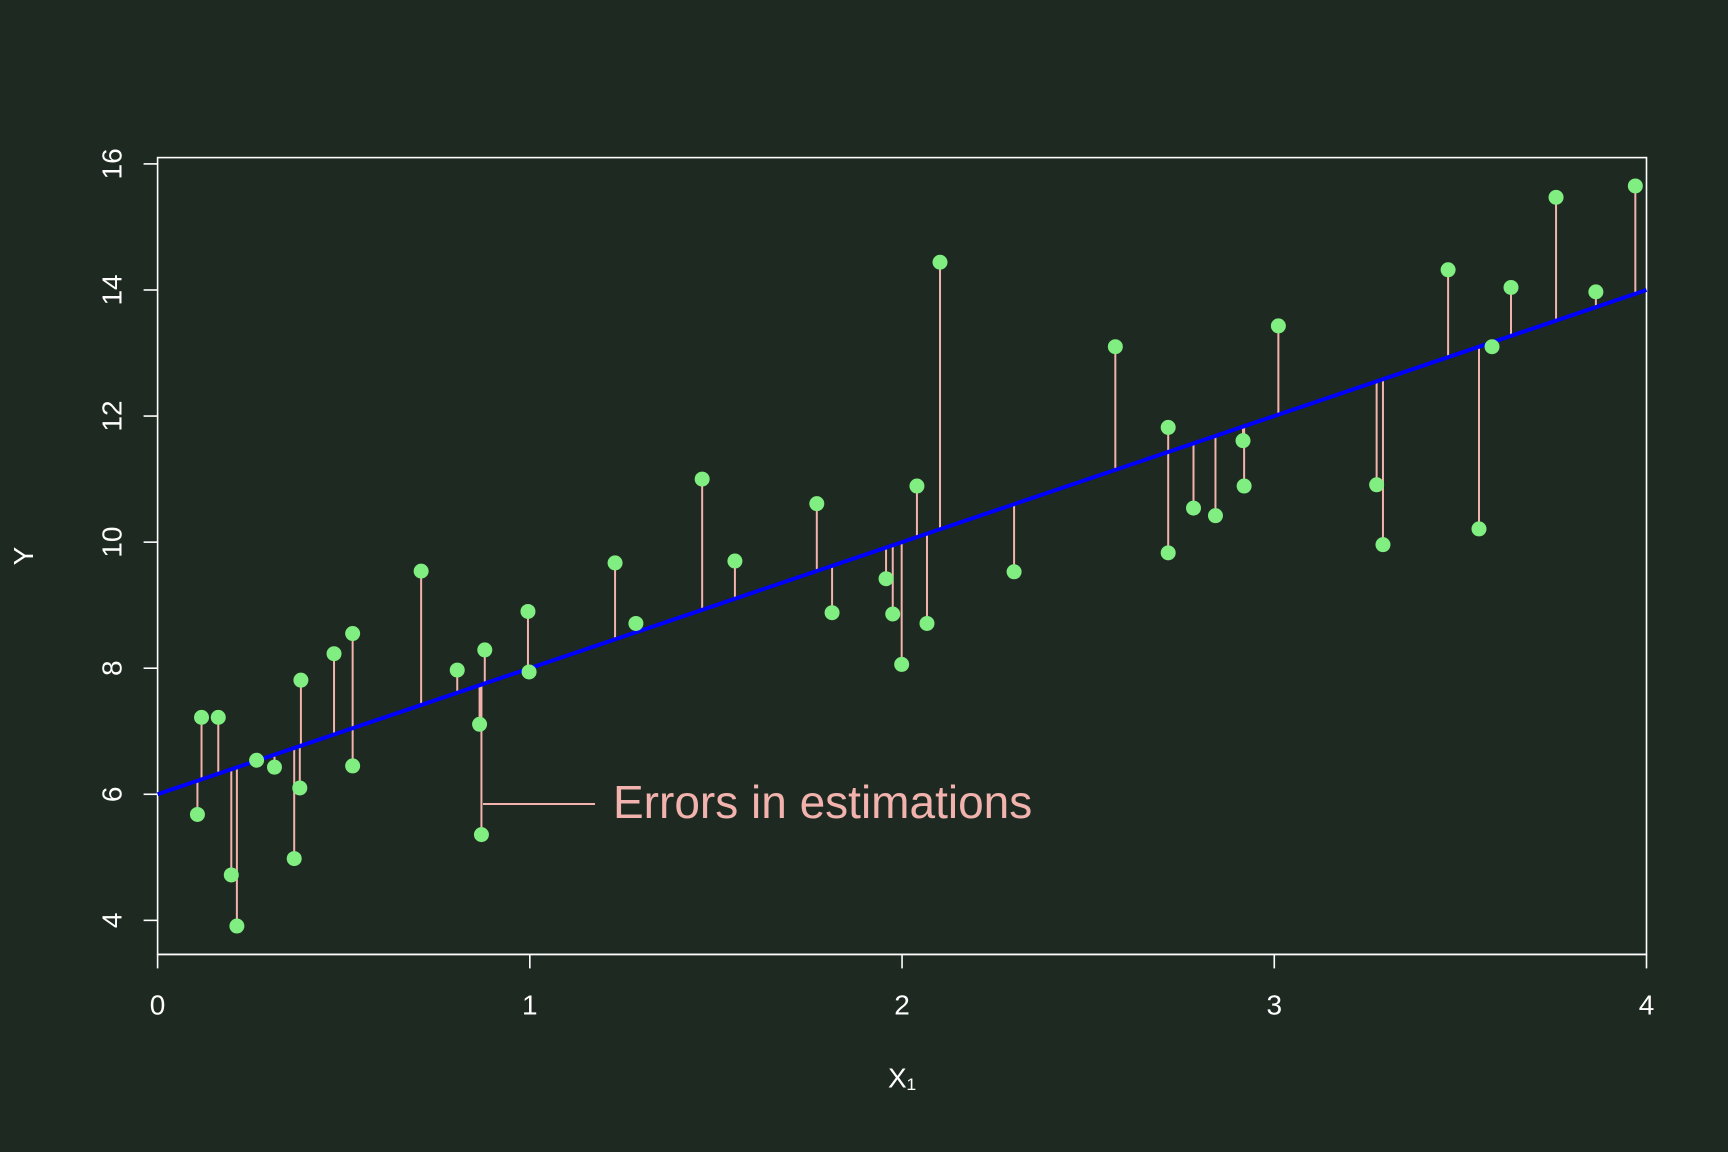 The height and width of the screenshot is (1152, 1728). I want to click on x-tick-label: 1, so click(530, 1004).